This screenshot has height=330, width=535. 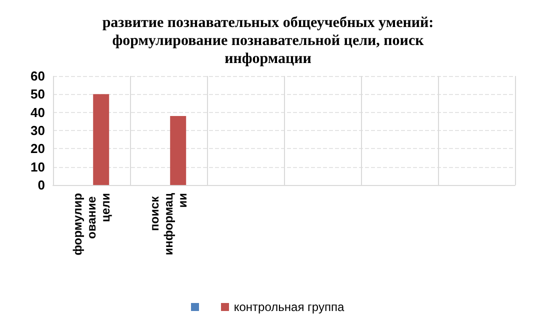 What do you see at coordinates (37, 166) in the screenshot?
I see `y-tick-label: 10` at bounding box center [37, 166].